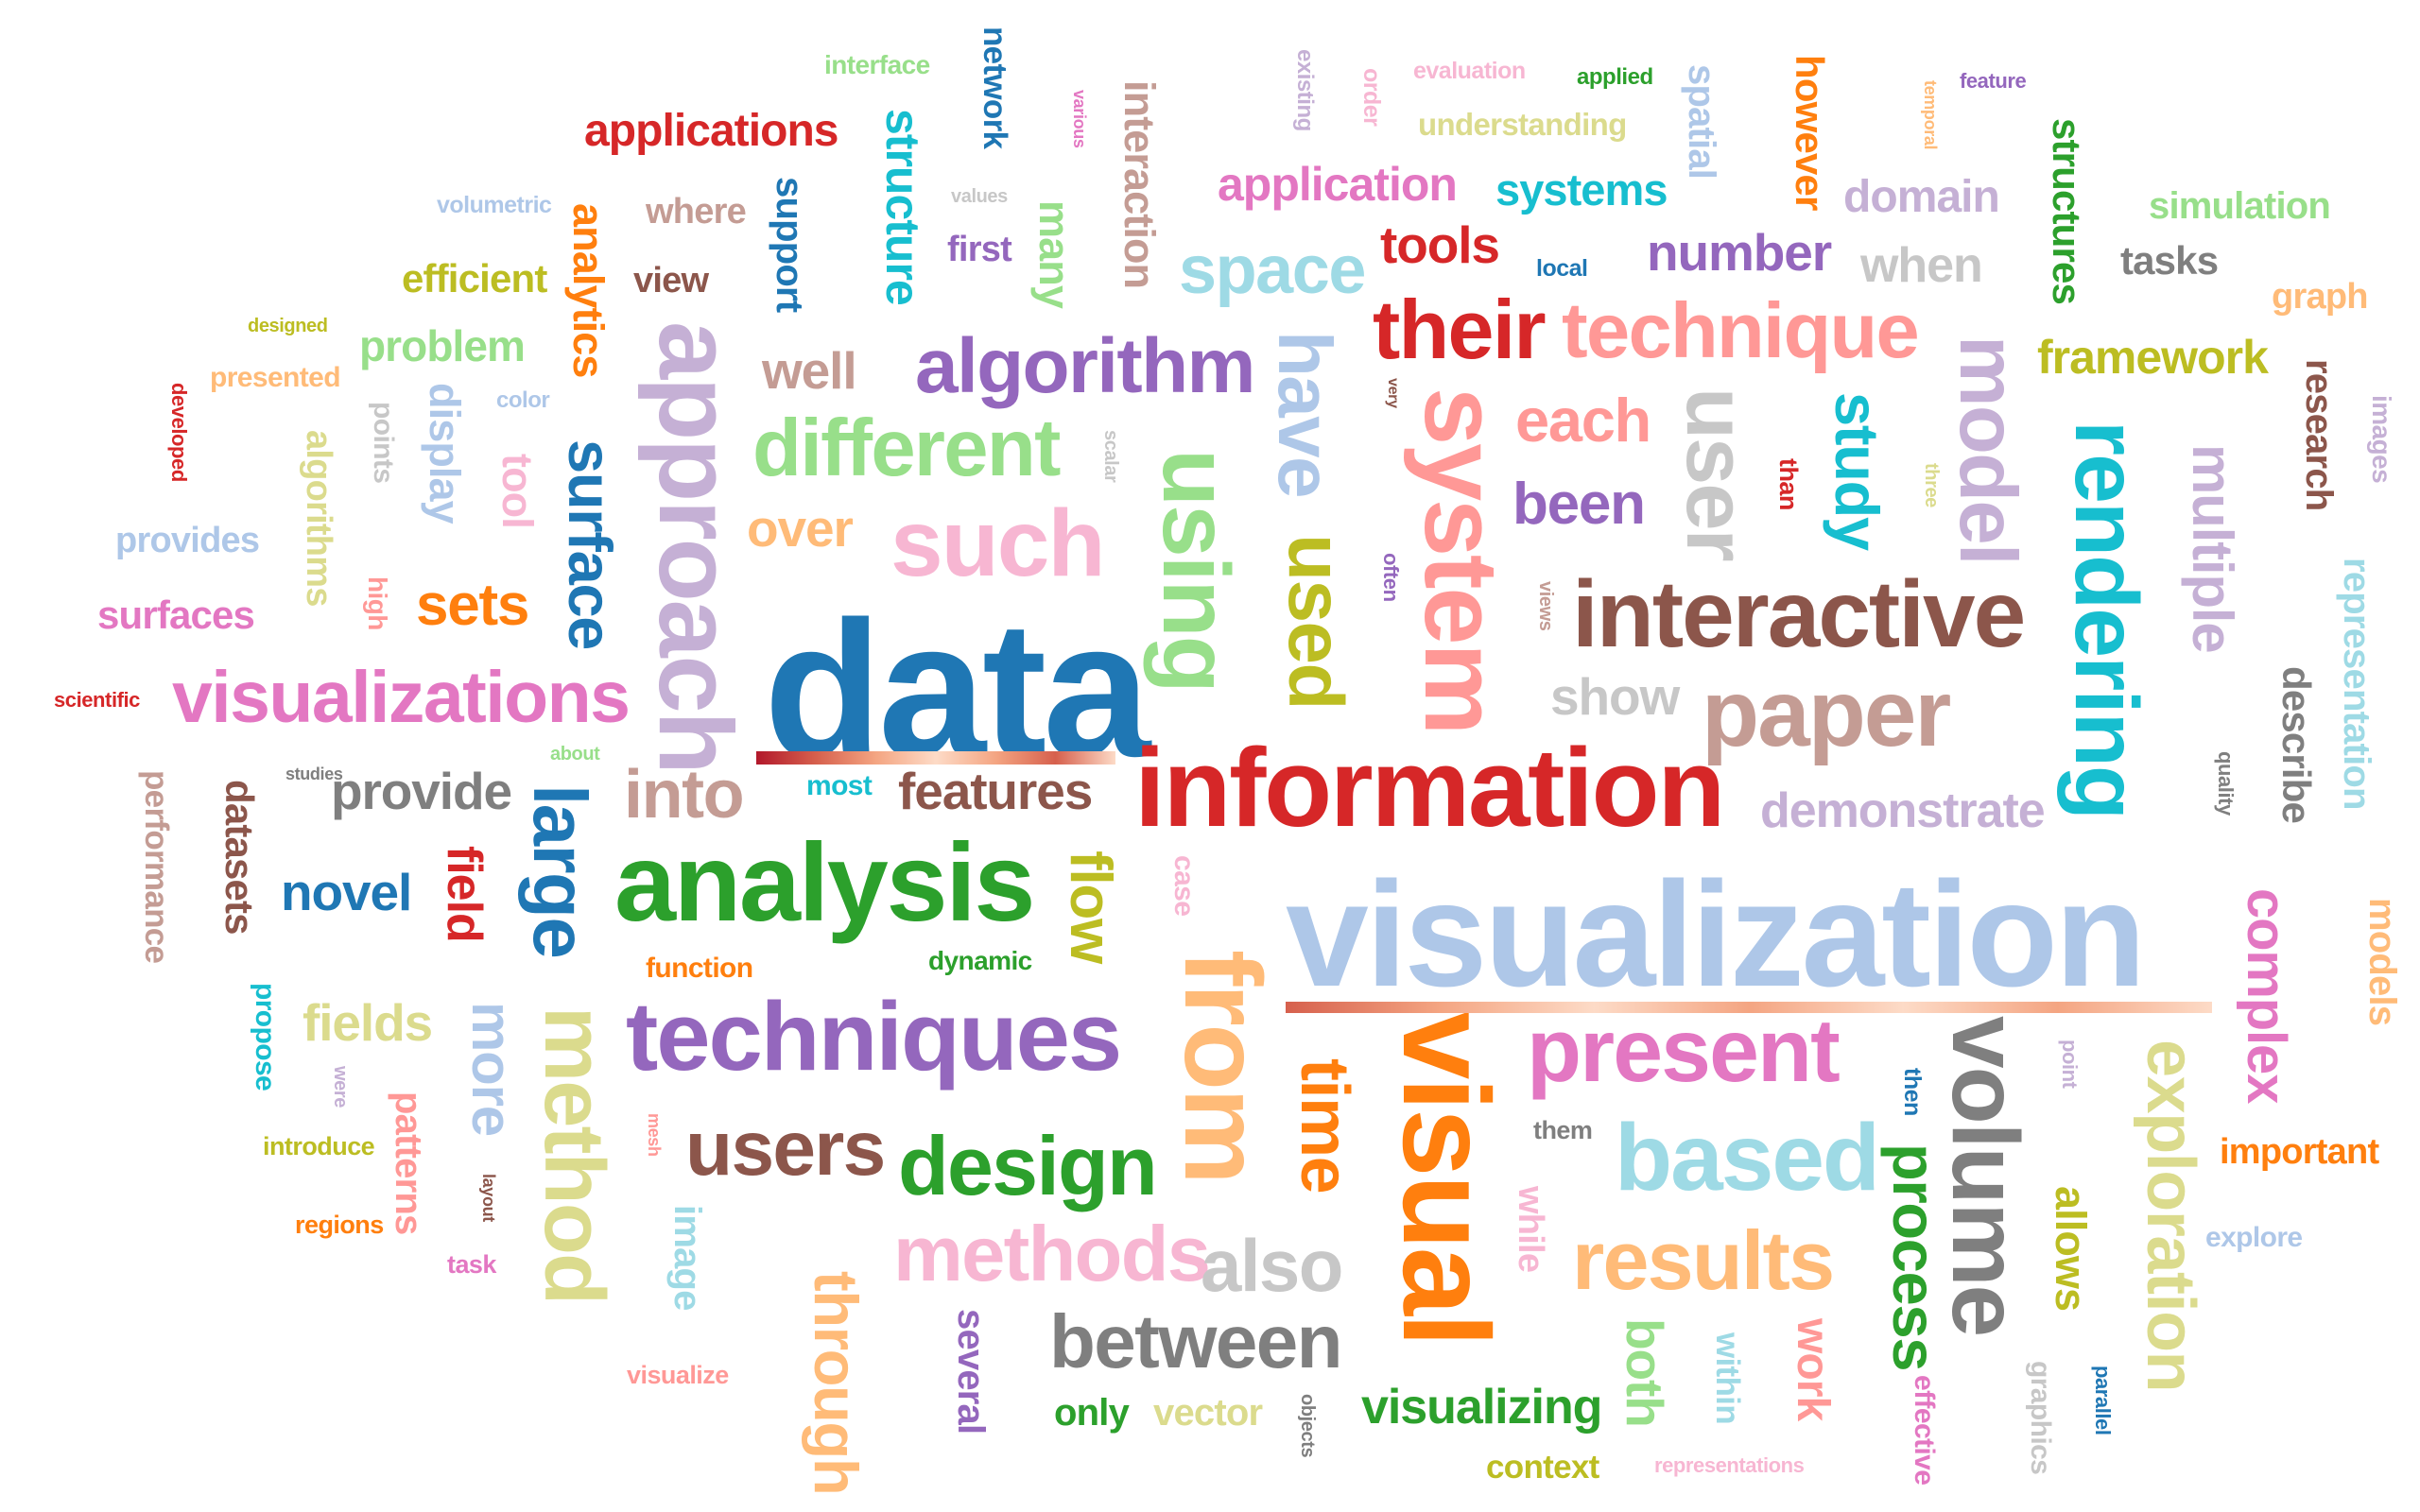 Image resolution: width=2420 pixels, height=1512 pixels. Describe the element at coordinates (265, 1037) in the screenshot. I see `word-propose: propose` at that location.